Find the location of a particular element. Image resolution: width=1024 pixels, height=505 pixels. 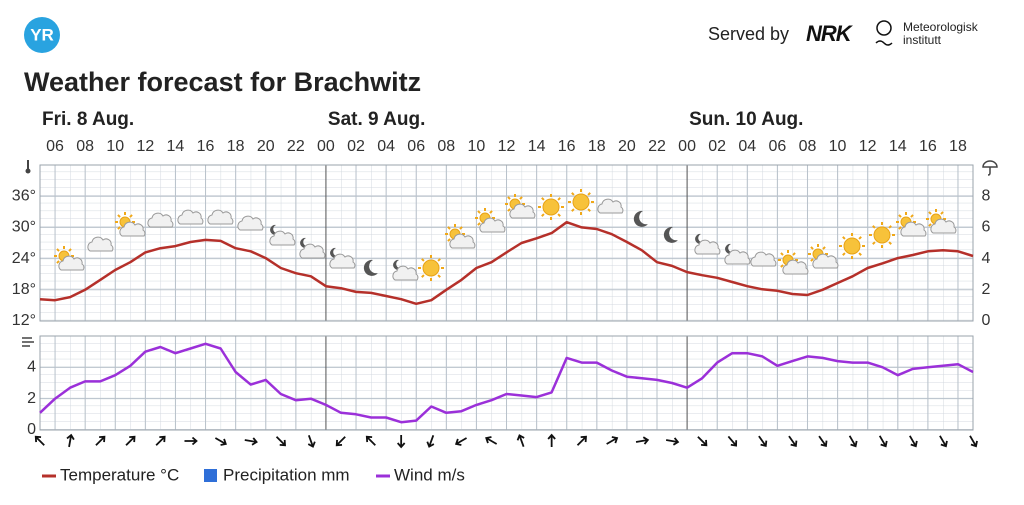

met-logo-line2: institutt is located at coordinates (922, 40).